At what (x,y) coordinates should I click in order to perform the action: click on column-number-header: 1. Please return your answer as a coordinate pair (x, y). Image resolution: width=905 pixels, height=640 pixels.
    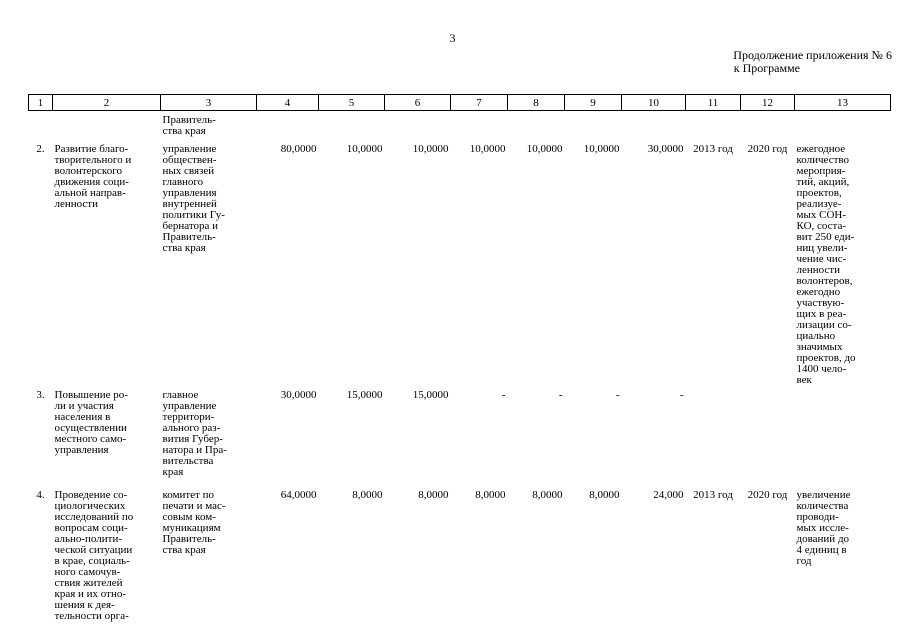
    Looking at the image, I should click on (40, 102).